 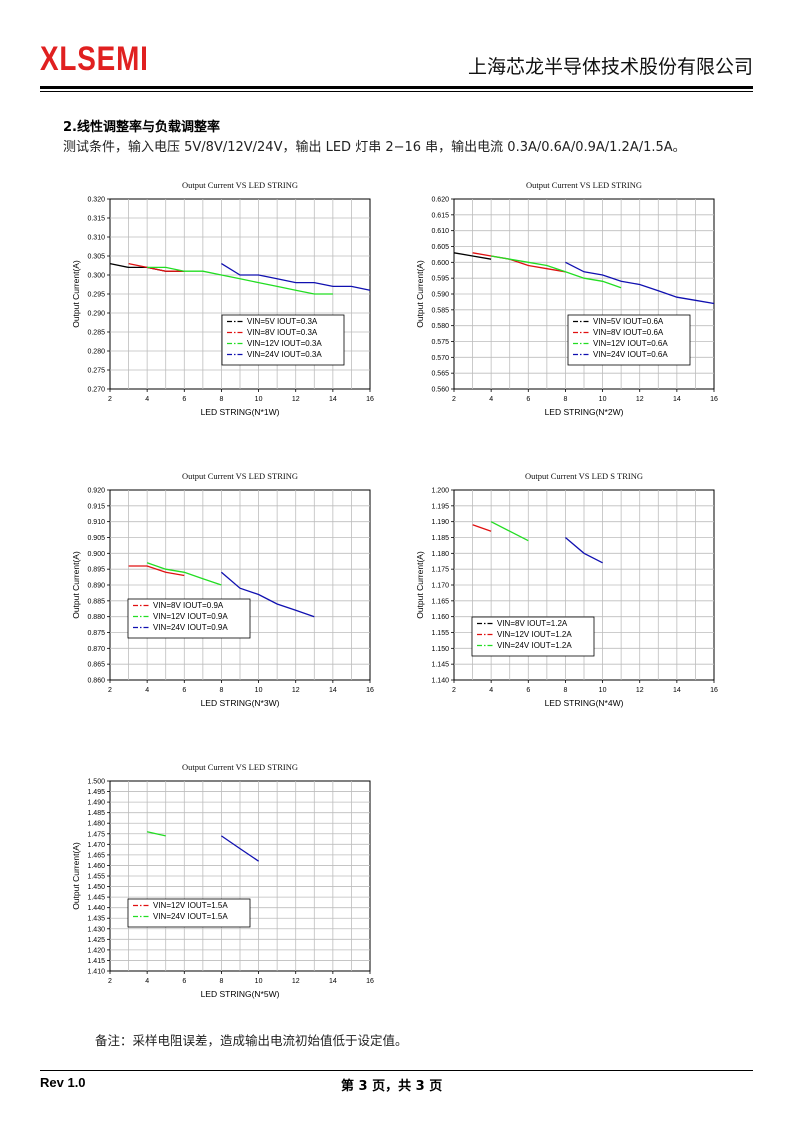 I want to click on chart-2-ytick-label: 0.605, so click(x=440, y=247).